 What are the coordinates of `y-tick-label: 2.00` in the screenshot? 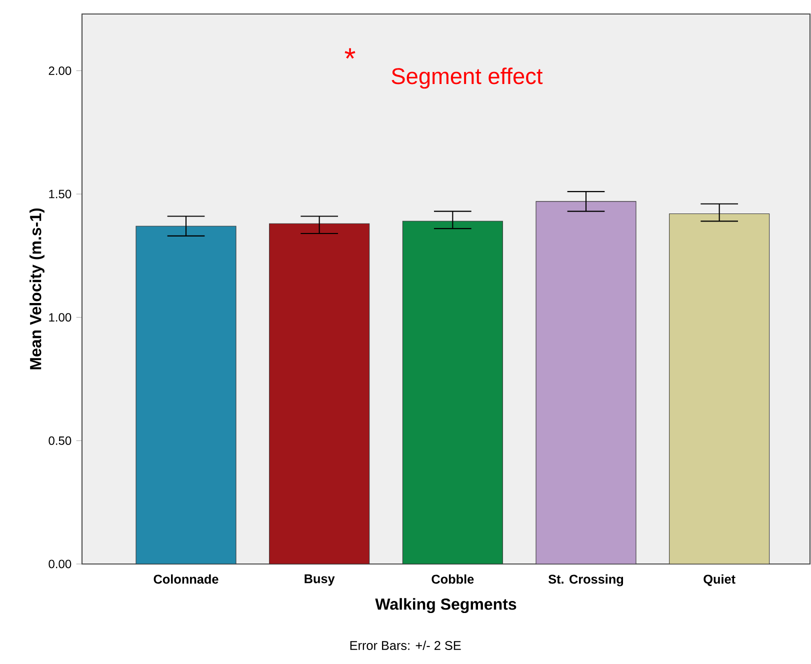 It's located at (60, 70).